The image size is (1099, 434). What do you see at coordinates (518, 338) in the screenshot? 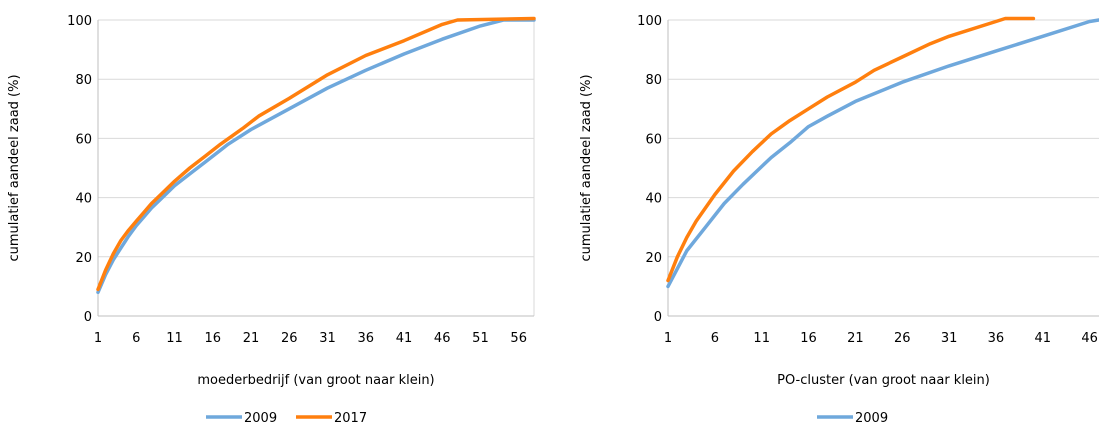
I see `x-tick-label: 56` at bounding box center [518, 338].